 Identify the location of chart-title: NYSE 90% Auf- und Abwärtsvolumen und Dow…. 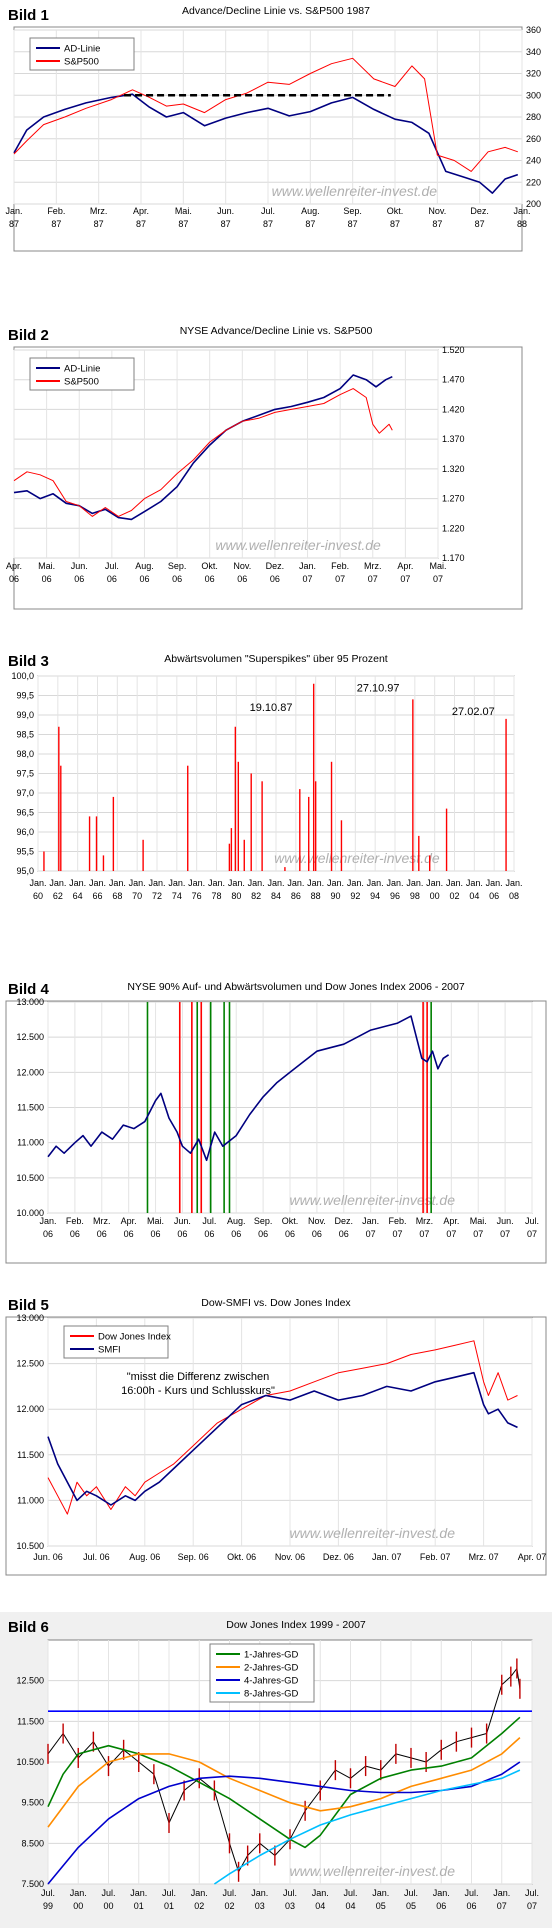
(296, 987).